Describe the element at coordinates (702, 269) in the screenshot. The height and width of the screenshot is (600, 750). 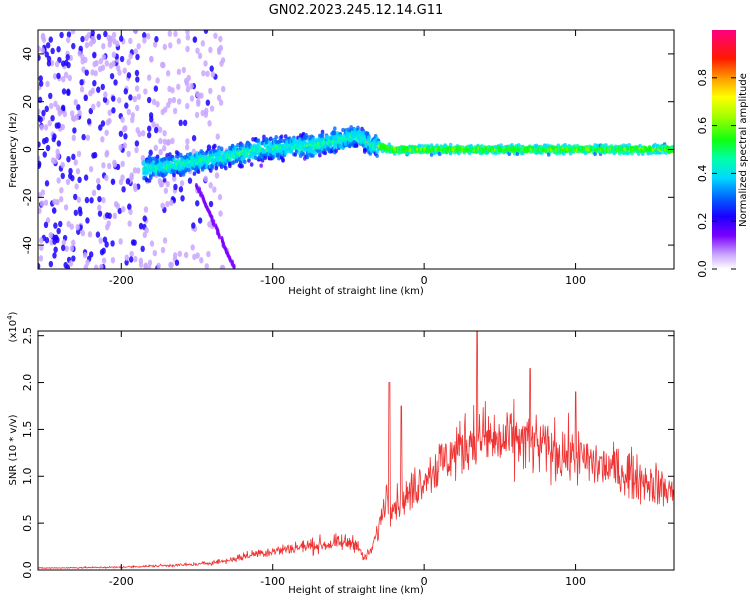
I see `colorbar-tick-label: 0.0` at that location.